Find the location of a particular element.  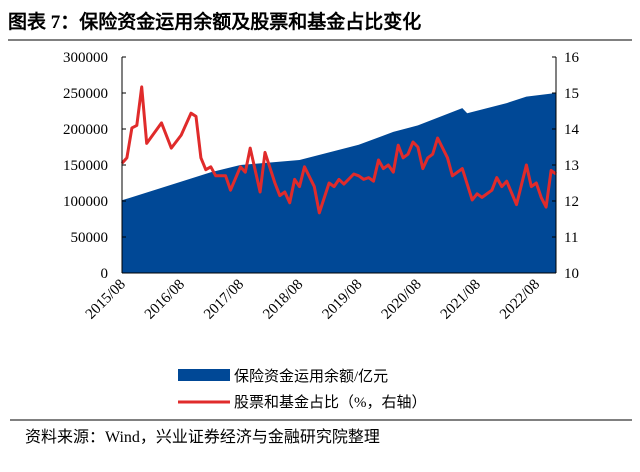

left-tick-label: 300000 is located at coordinates (85, 58).